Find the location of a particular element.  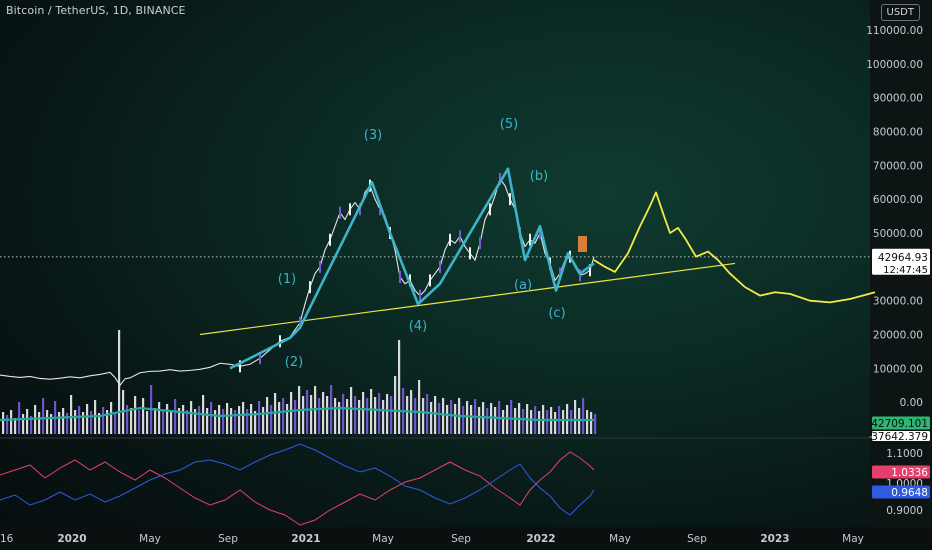

time-tick-label: 2020 is located at coordinates (71, 539).